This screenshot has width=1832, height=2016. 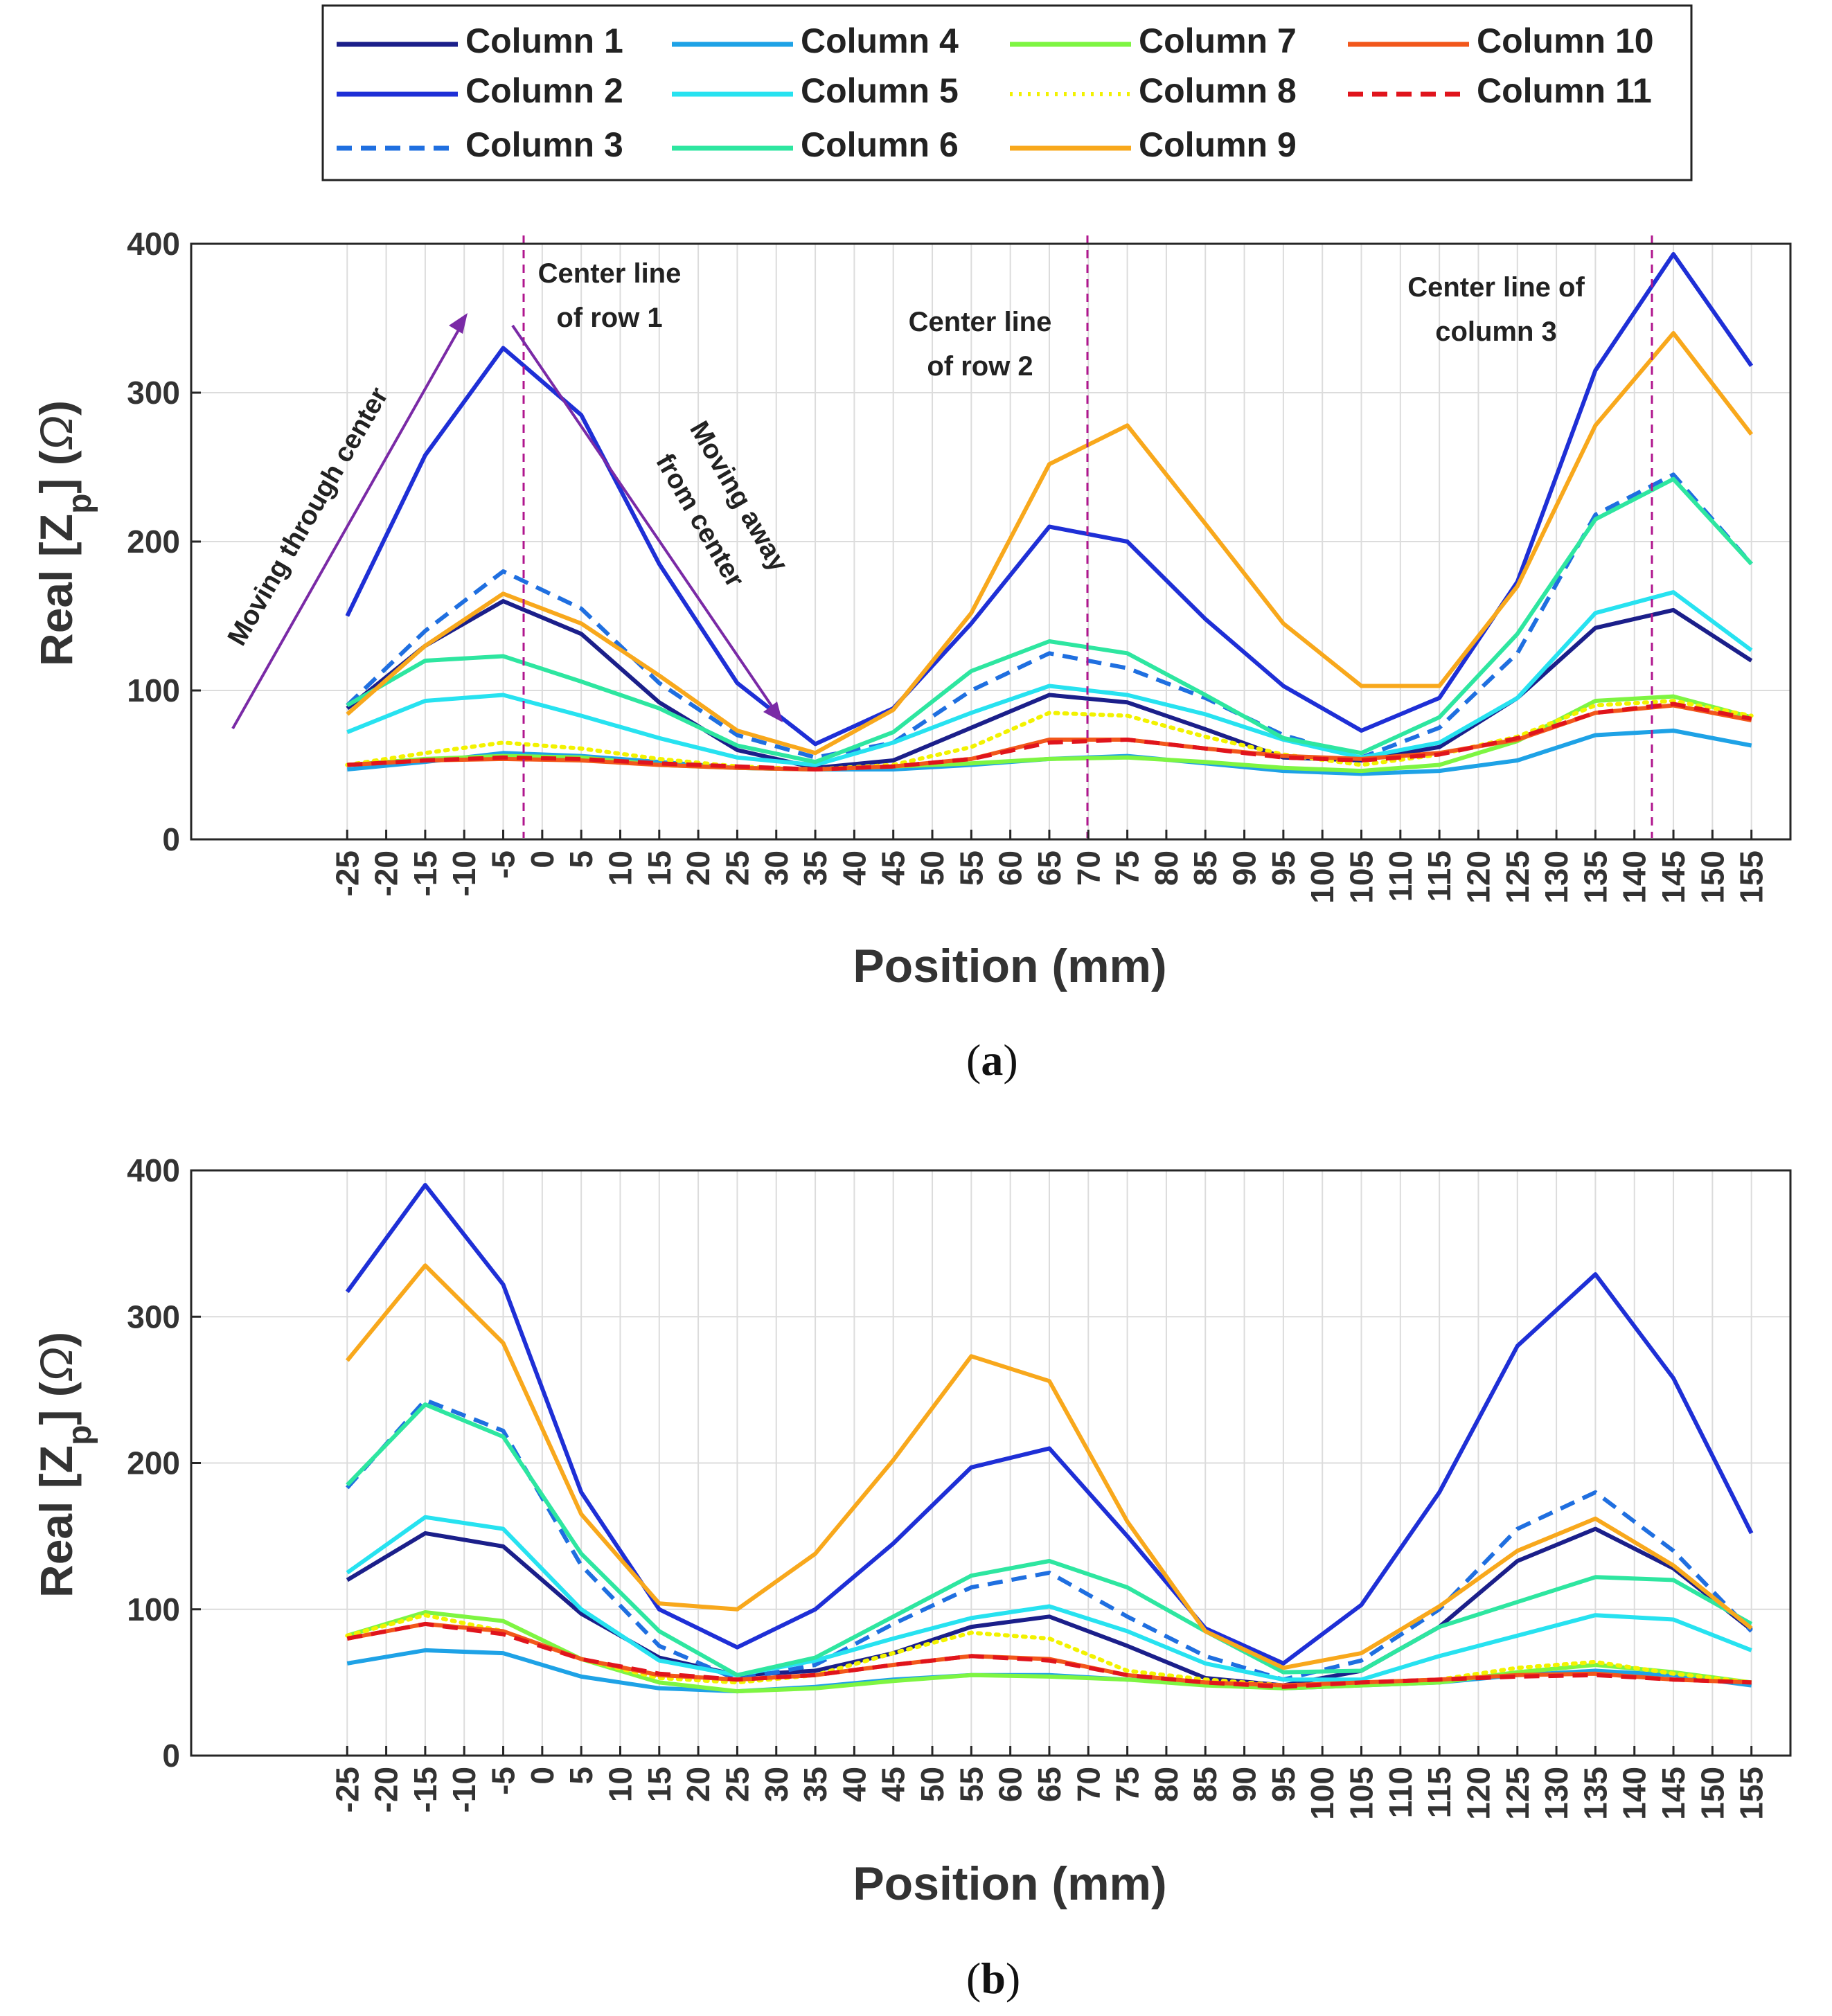 I want to click on panel-b-ylabel: Real [Zp] (Ω), so click(x=64, y=1465).